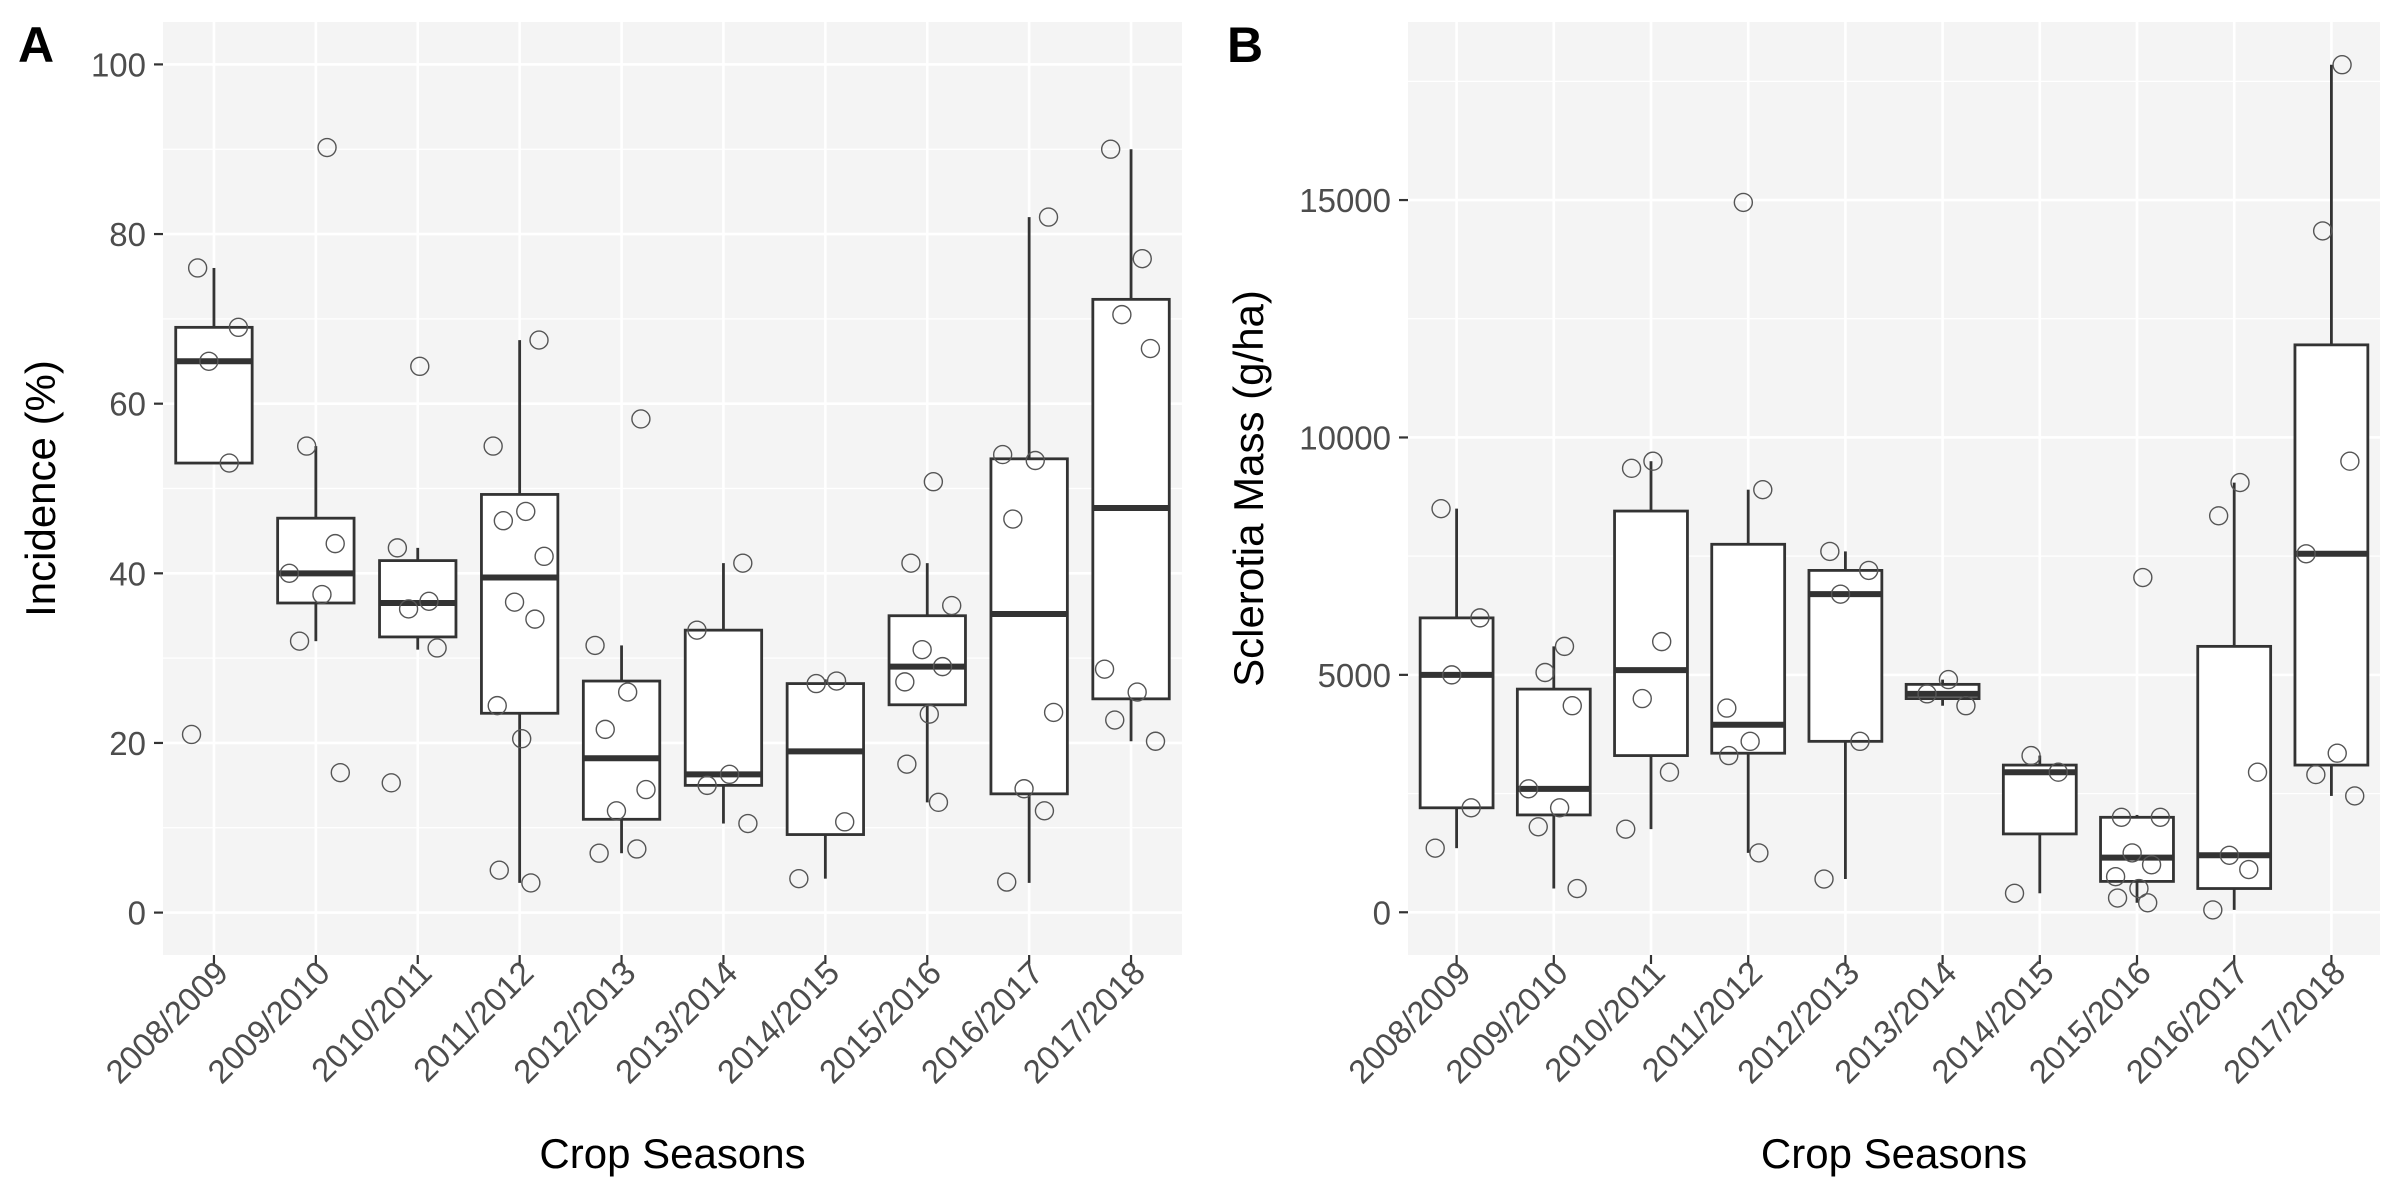 Image resolution: width=2400 pixels, height=1200 pixels. What do you see at coordinates (137, 913) in the screenshot?
I see `y-tick-label: 0` at bounding box center [137, 913].